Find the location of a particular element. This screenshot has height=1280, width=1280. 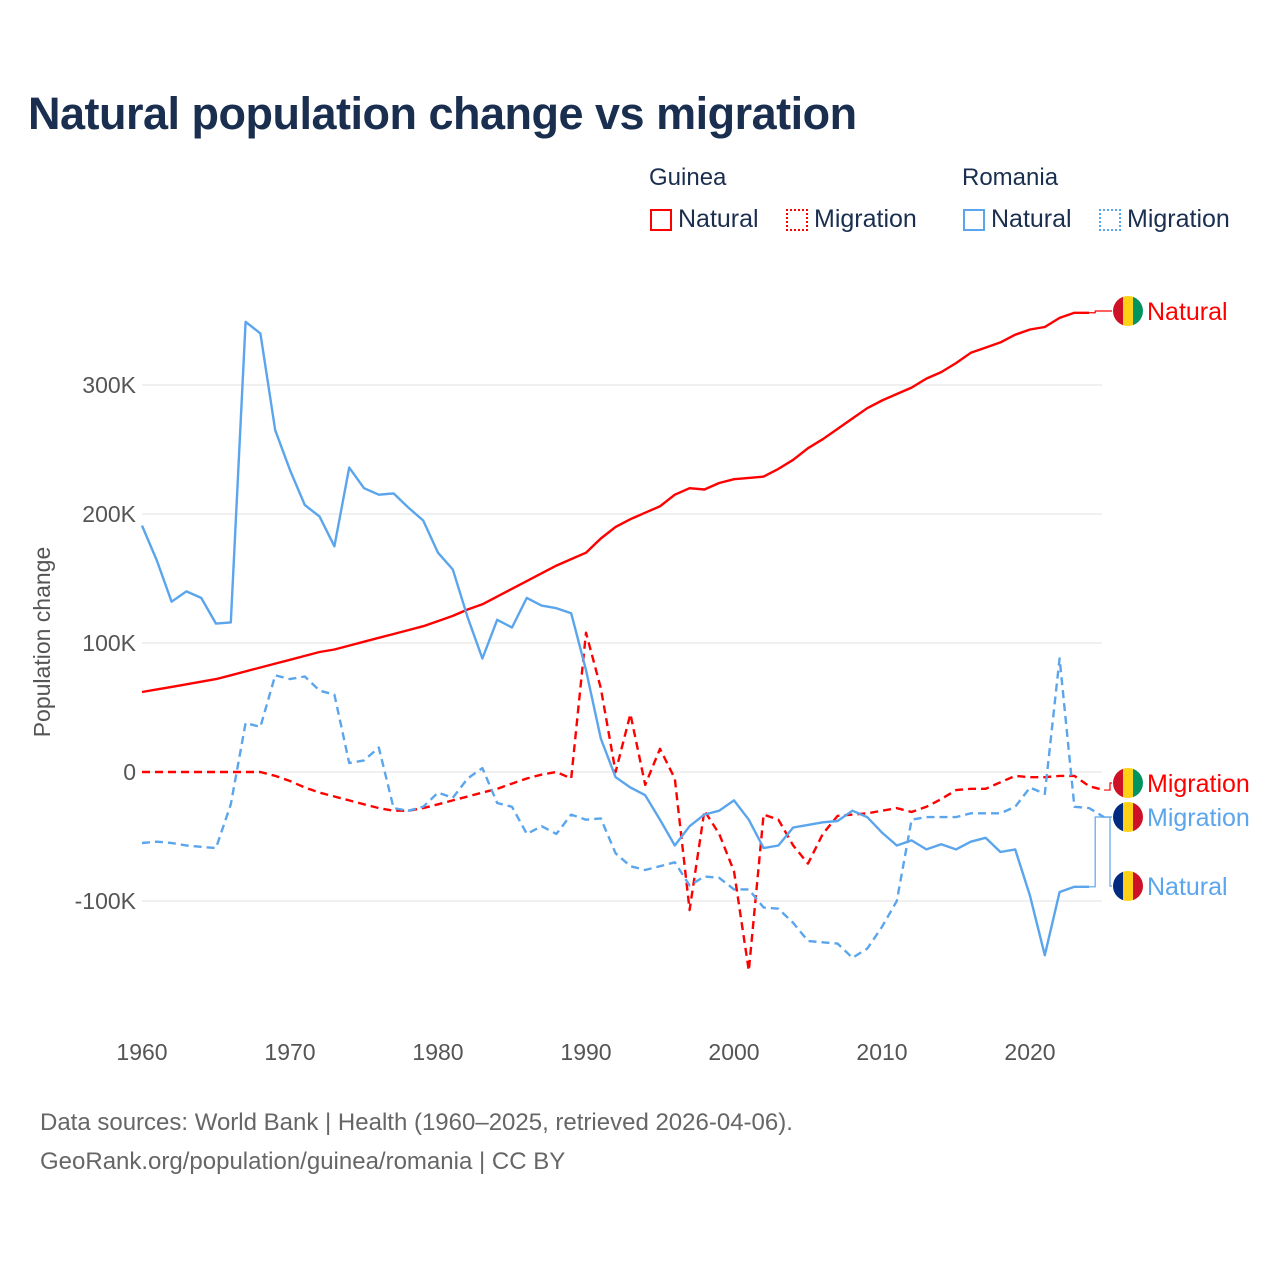

x-tick-label: 1990 is located at coordinates (585, 1052).